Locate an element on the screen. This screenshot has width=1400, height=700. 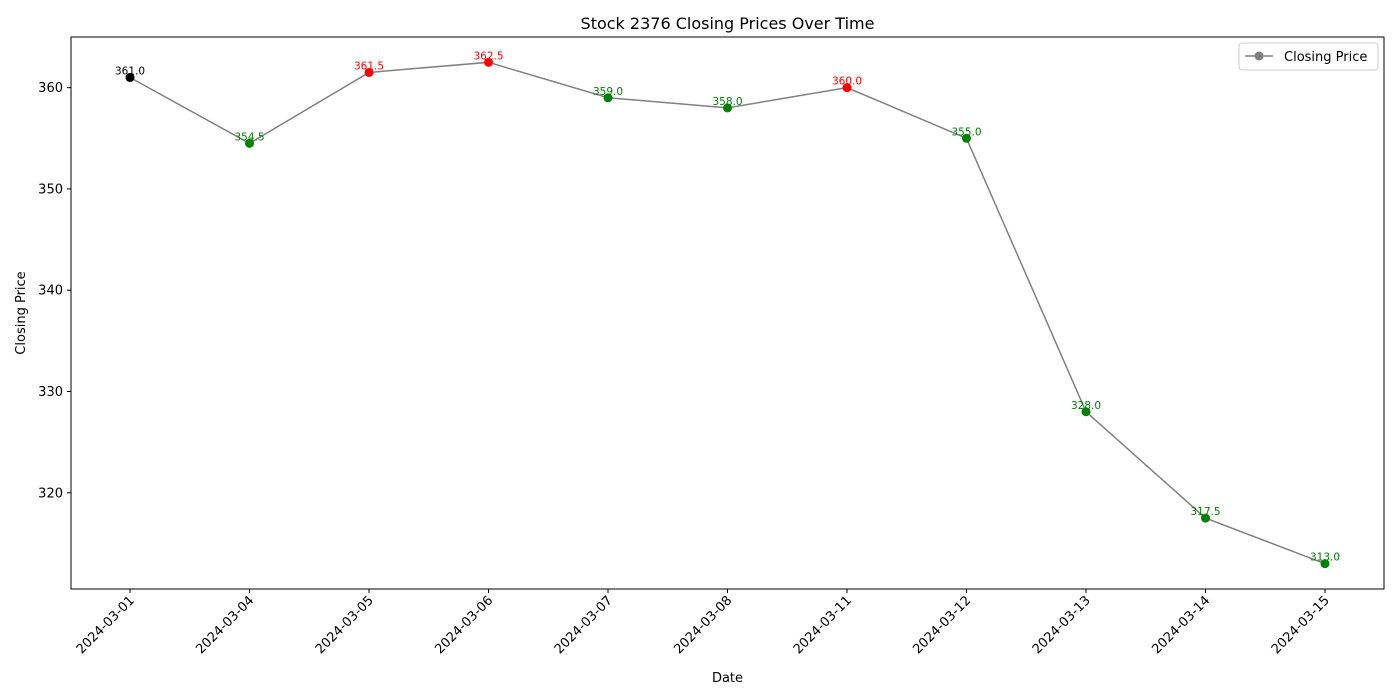
data-label: 317.5 is located at coordinates (1205, 512).